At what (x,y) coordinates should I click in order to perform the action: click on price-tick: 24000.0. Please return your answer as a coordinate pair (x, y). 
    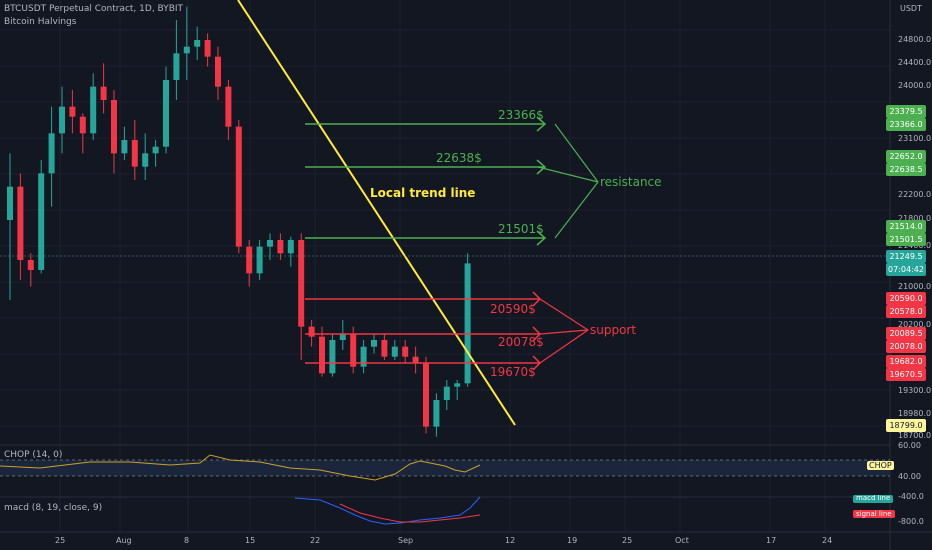
    Looking at the image, I should click on (915, 85).